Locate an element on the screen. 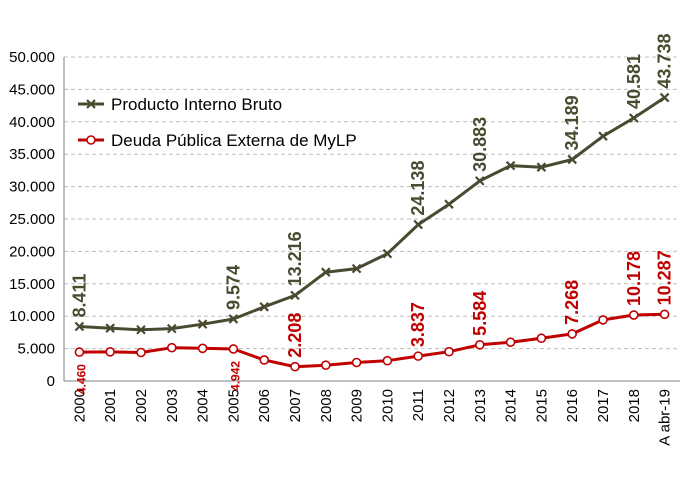 The image size is (700, 487). x-tick-label: 2014 is located at coordinates (511, 405).